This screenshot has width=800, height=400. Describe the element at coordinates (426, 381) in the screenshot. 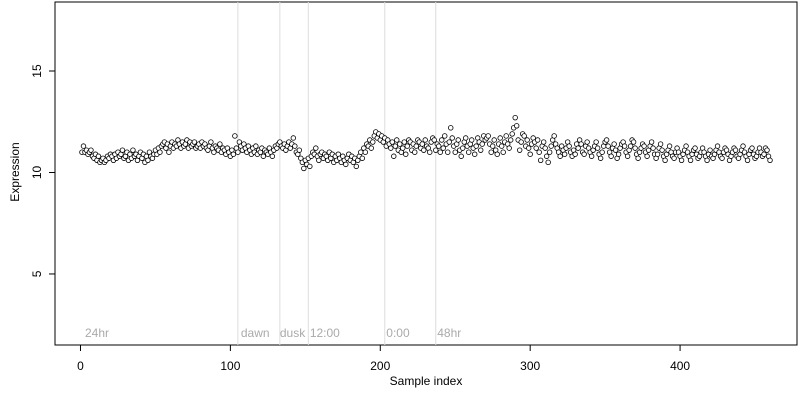

I see `x-axis-label: Sample index` at that location.